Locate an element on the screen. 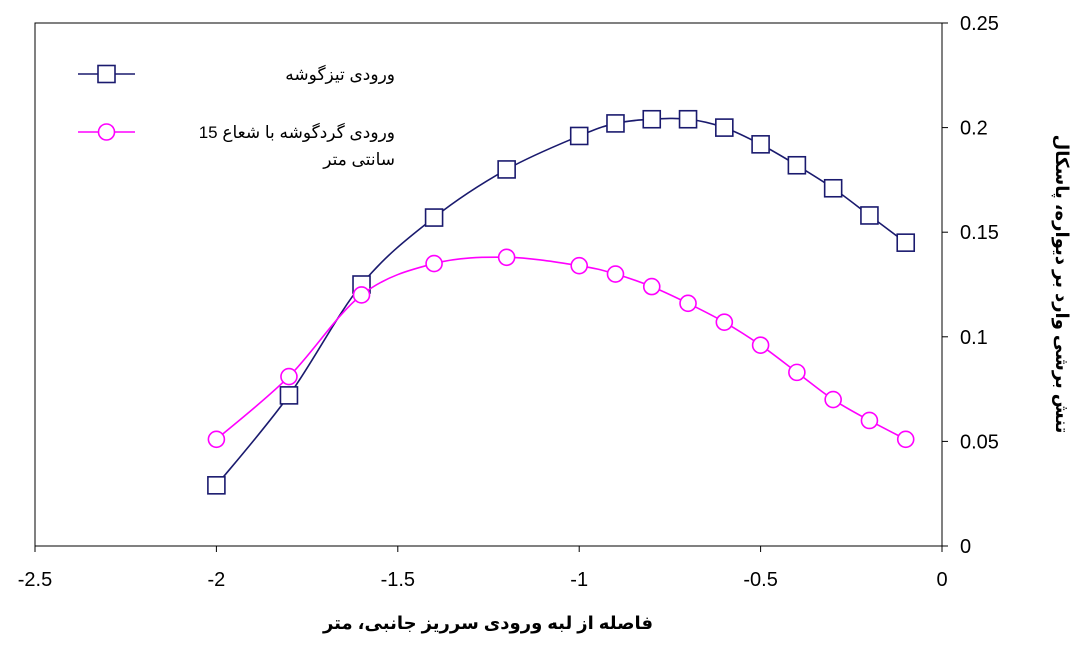  legend-entry-1: ورودی تیزگوشه is located at coordinates (236, 74).